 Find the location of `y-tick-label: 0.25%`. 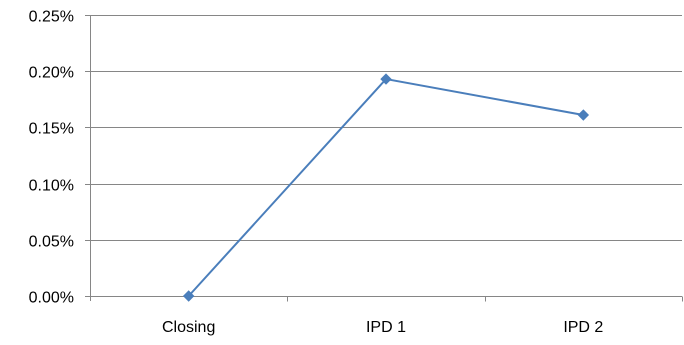

y-tick-label: 0.25% is located at coordinates (51, 17).